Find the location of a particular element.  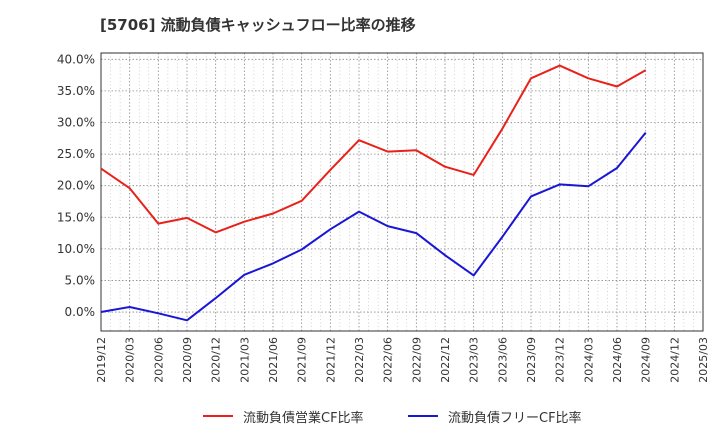

x-tick-label: 2022/12 is located at coordinates (445, 360).